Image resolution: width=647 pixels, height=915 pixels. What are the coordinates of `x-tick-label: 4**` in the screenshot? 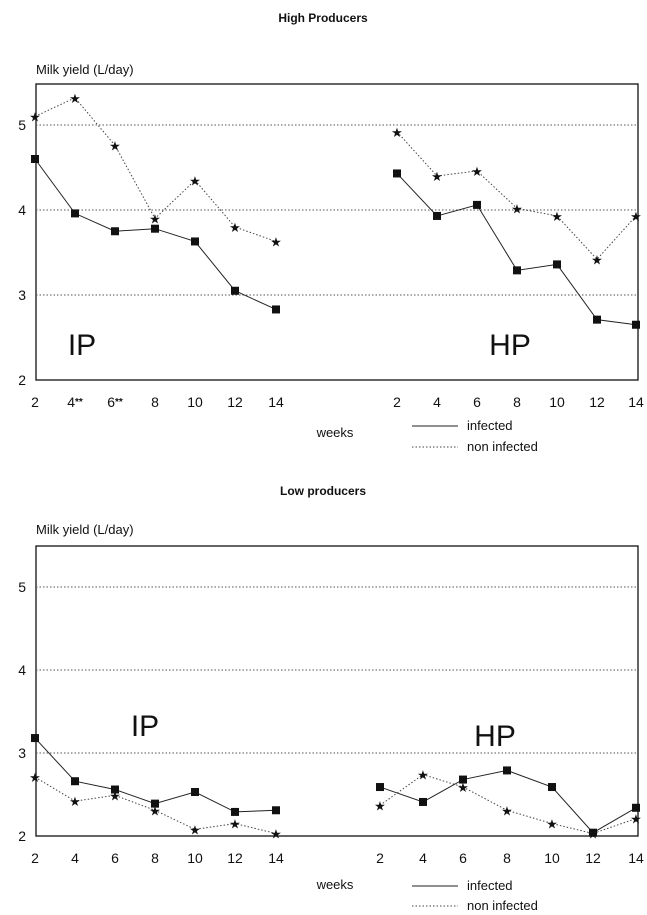 It's located at (75, 402).